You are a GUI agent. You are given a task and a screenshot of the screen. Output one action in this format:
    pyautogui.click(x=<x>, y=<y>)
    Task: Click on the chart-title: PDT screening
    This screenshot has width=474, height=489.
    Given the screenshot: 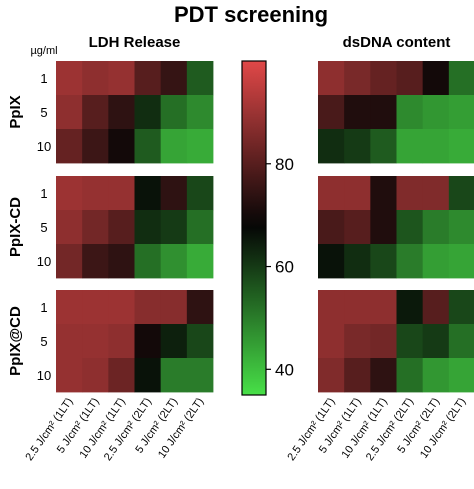 What is the action you would take?
    pyautogui.click(x=251, y=14)
    